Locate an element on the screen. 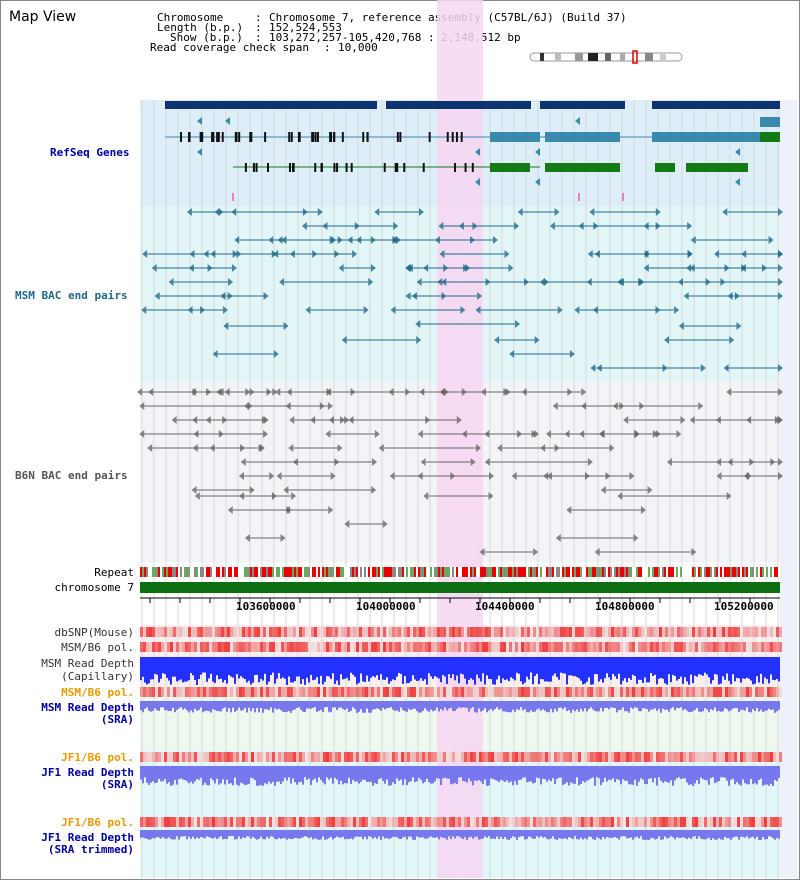 The width and height of the screenshot is (800, 880). exon is located at coordinates (181, 137).